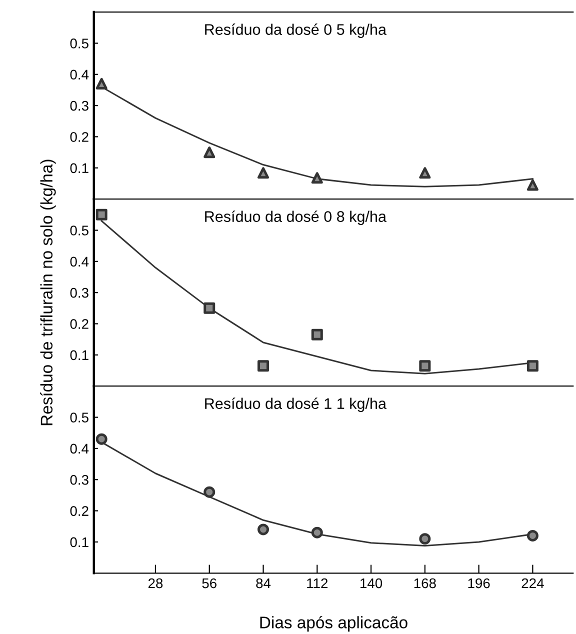 Image resolution: width=576 pixels, height=634 pixels. I want to click on x-tick-label: 28, so click(155, 583).